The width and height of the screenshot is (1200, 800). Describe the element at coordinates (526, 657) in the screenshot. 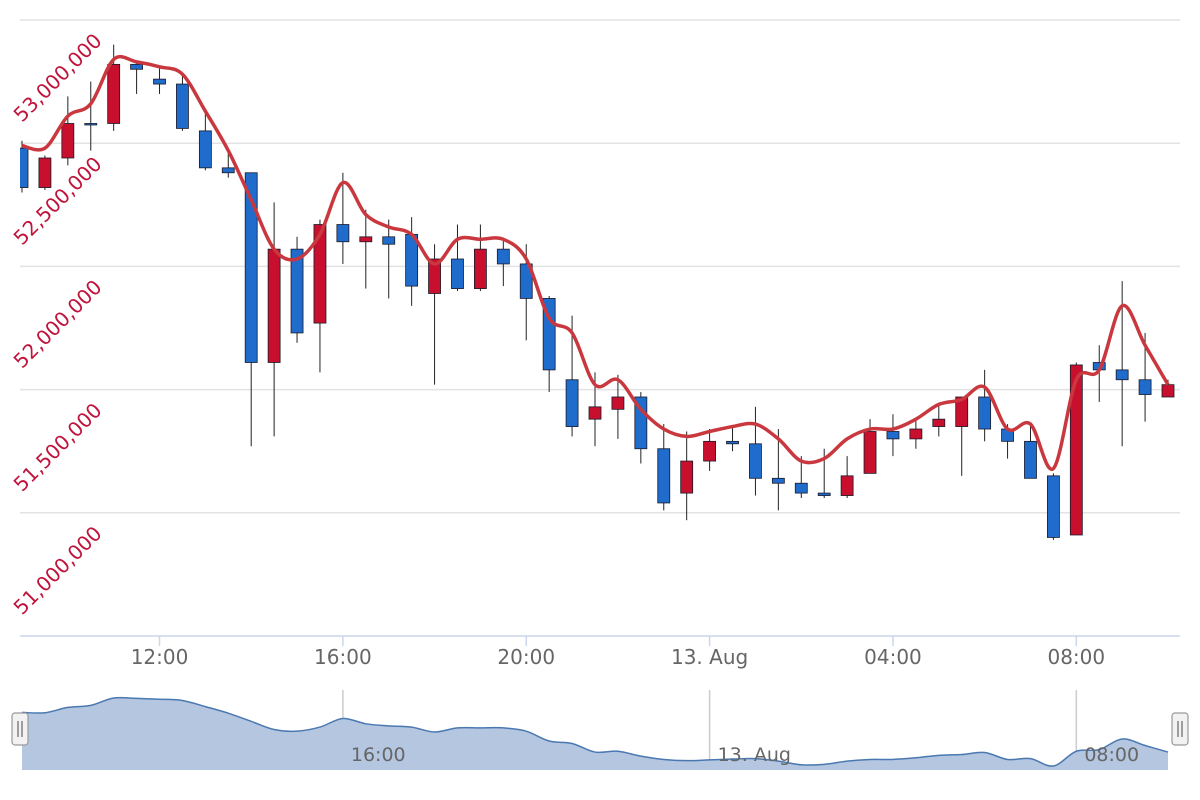

I see `x-tick-label: 20:00` at that location.